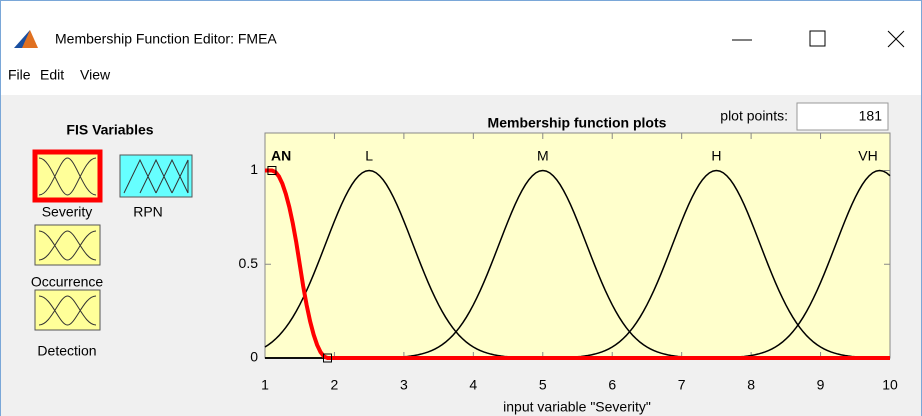 The image size is (922, 416). Describe the element at coordinates (66, 351) in the screenshot. I see `variable-label: Detection` at that location.